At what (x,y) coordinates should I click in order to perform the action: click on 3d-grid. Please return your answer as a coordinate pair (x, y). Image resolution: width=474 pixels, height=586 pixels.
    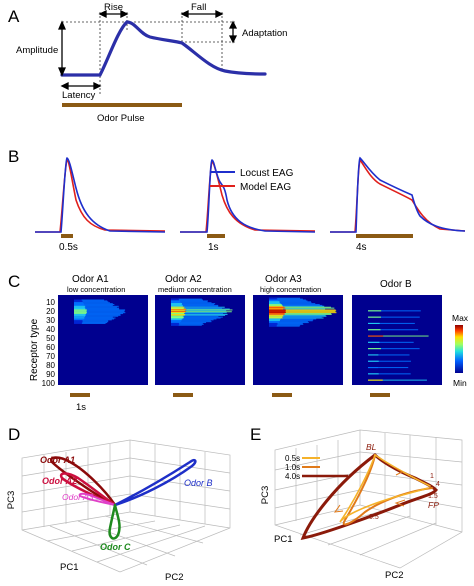
    Looking at the image, I should click on (368, 499).